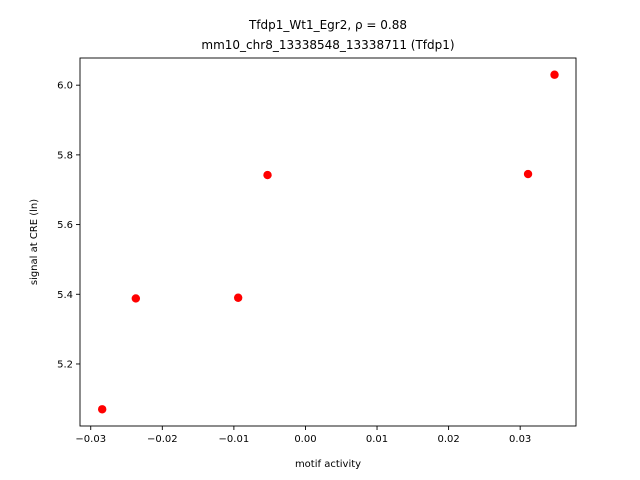 The width and height of the screenshot is (640, 480). What do you see at coordinates (65, 86) in the screenshot?
I see `y-tick-label: 6.0` at bounding box center [65, 86].